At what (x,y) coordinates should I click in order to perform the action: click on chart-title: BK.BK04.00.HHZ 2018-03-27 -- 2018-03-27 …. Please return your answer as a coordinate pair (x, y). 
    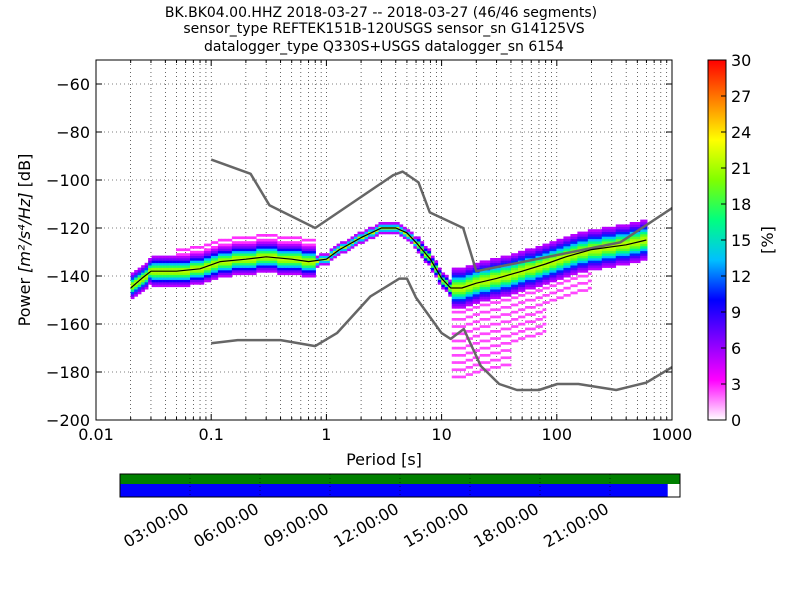
    Looking at the image, I should click on (381, 30).